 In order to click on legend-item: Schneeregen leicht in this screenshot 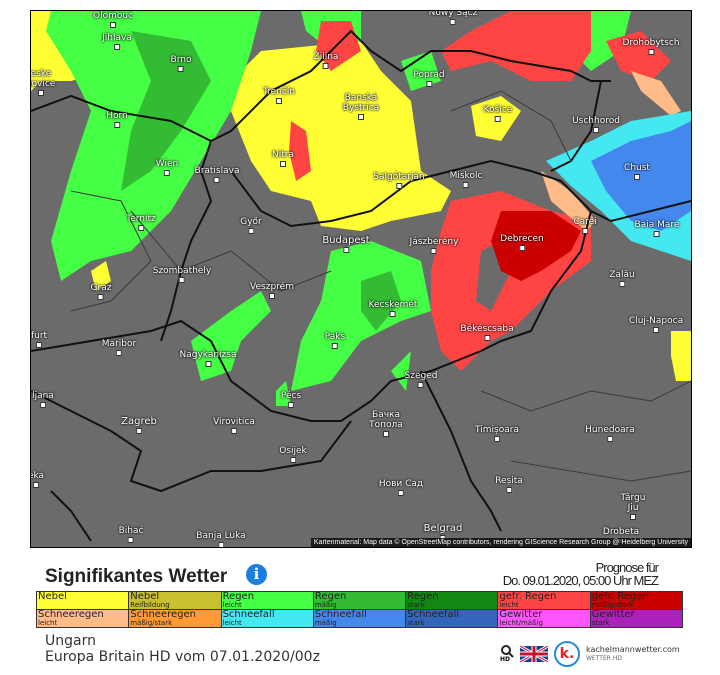, I will do `click(82, 618)`.